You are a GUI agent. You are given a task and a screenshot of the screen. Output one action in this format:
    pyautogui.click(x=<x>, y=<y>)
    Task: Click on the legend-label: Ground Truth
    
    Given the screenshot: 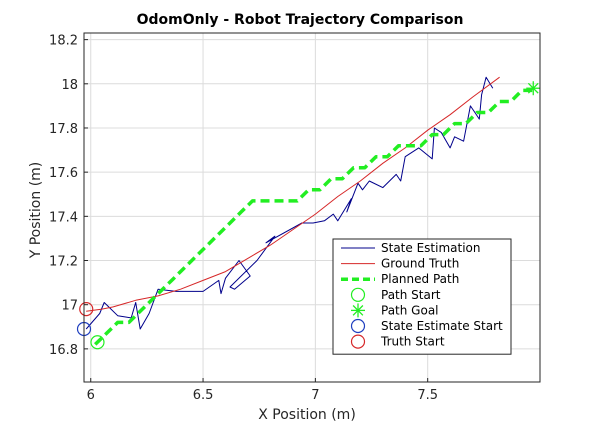 What is the action you would take?
    pyautogui.click(x=420, y=264)
    